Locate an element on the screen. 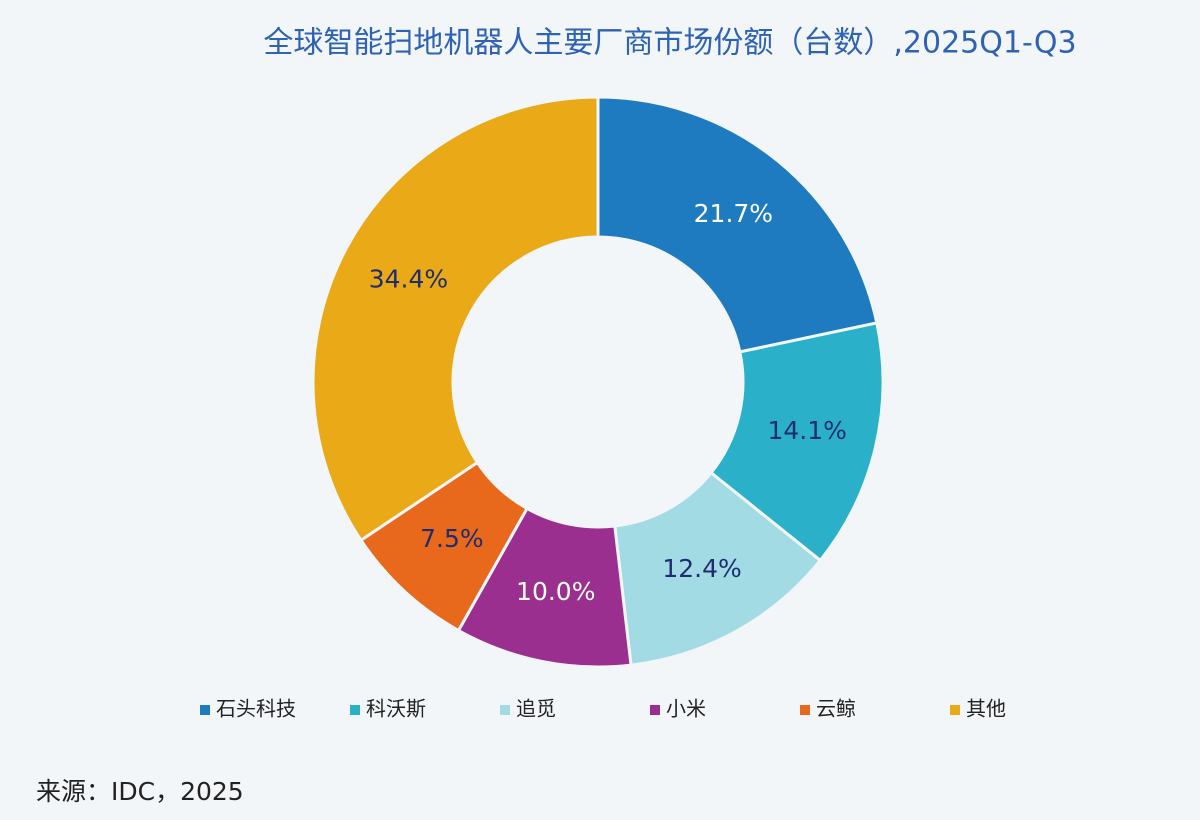  legend-label: 云鲸 is located at coordinates (836, 709).